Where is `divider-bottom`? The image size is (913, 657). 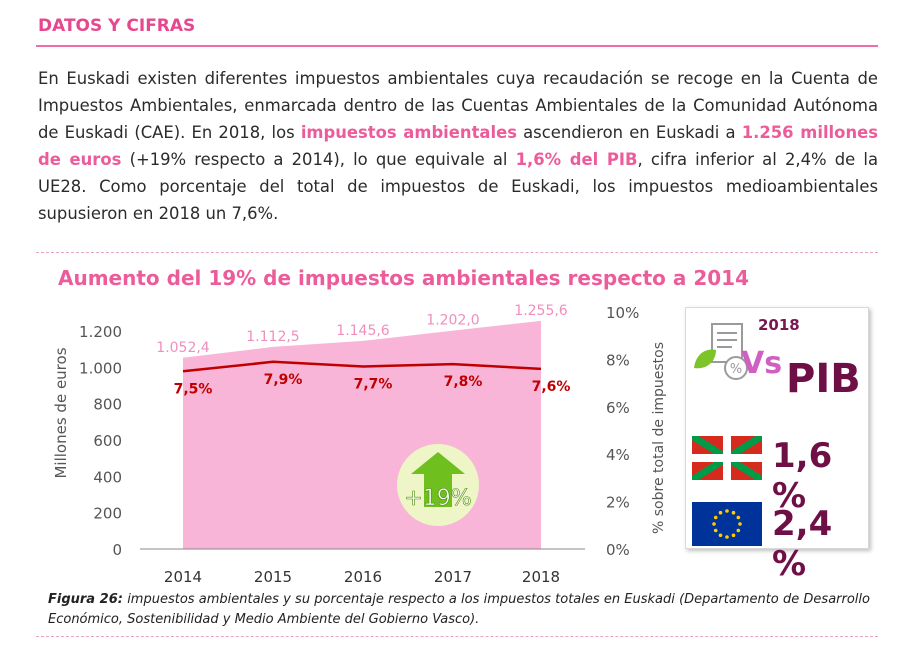 divider-bottom is located at coordinates (457, 636).